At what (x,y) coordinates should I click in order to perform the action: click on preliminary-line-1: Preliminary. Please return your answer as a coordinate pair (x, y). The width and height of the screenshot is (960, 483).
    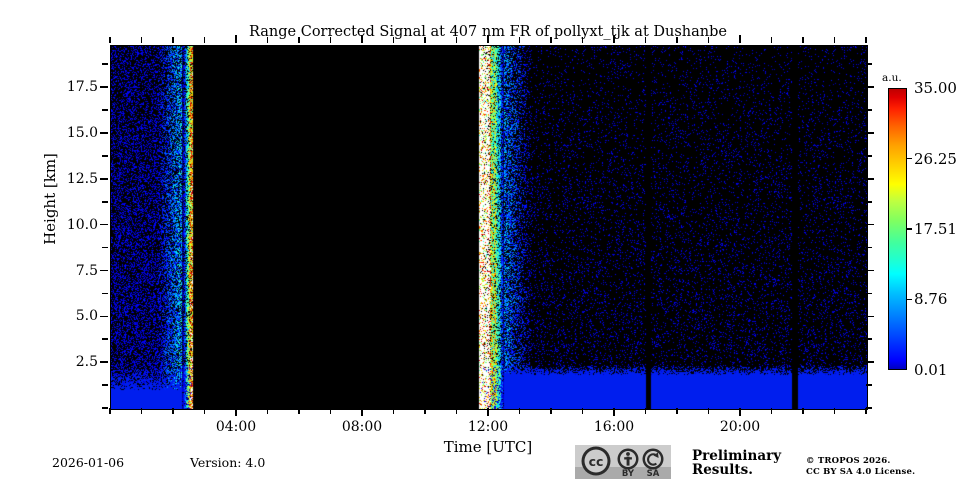
    Looking at the image, I should click on (737, 456).